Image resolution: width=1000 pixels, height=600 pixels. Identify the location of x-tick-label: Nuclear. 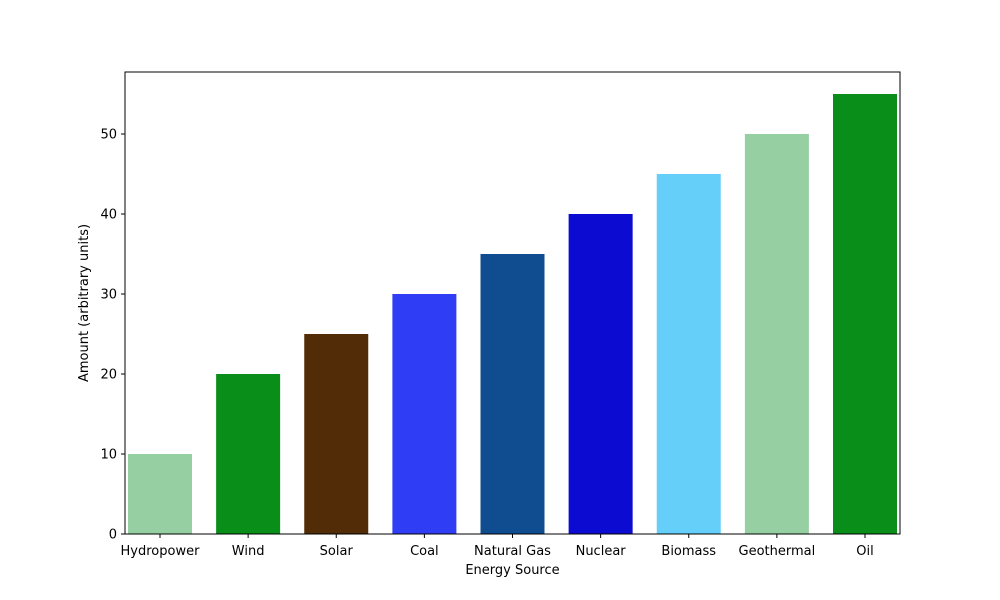
(601, 551).